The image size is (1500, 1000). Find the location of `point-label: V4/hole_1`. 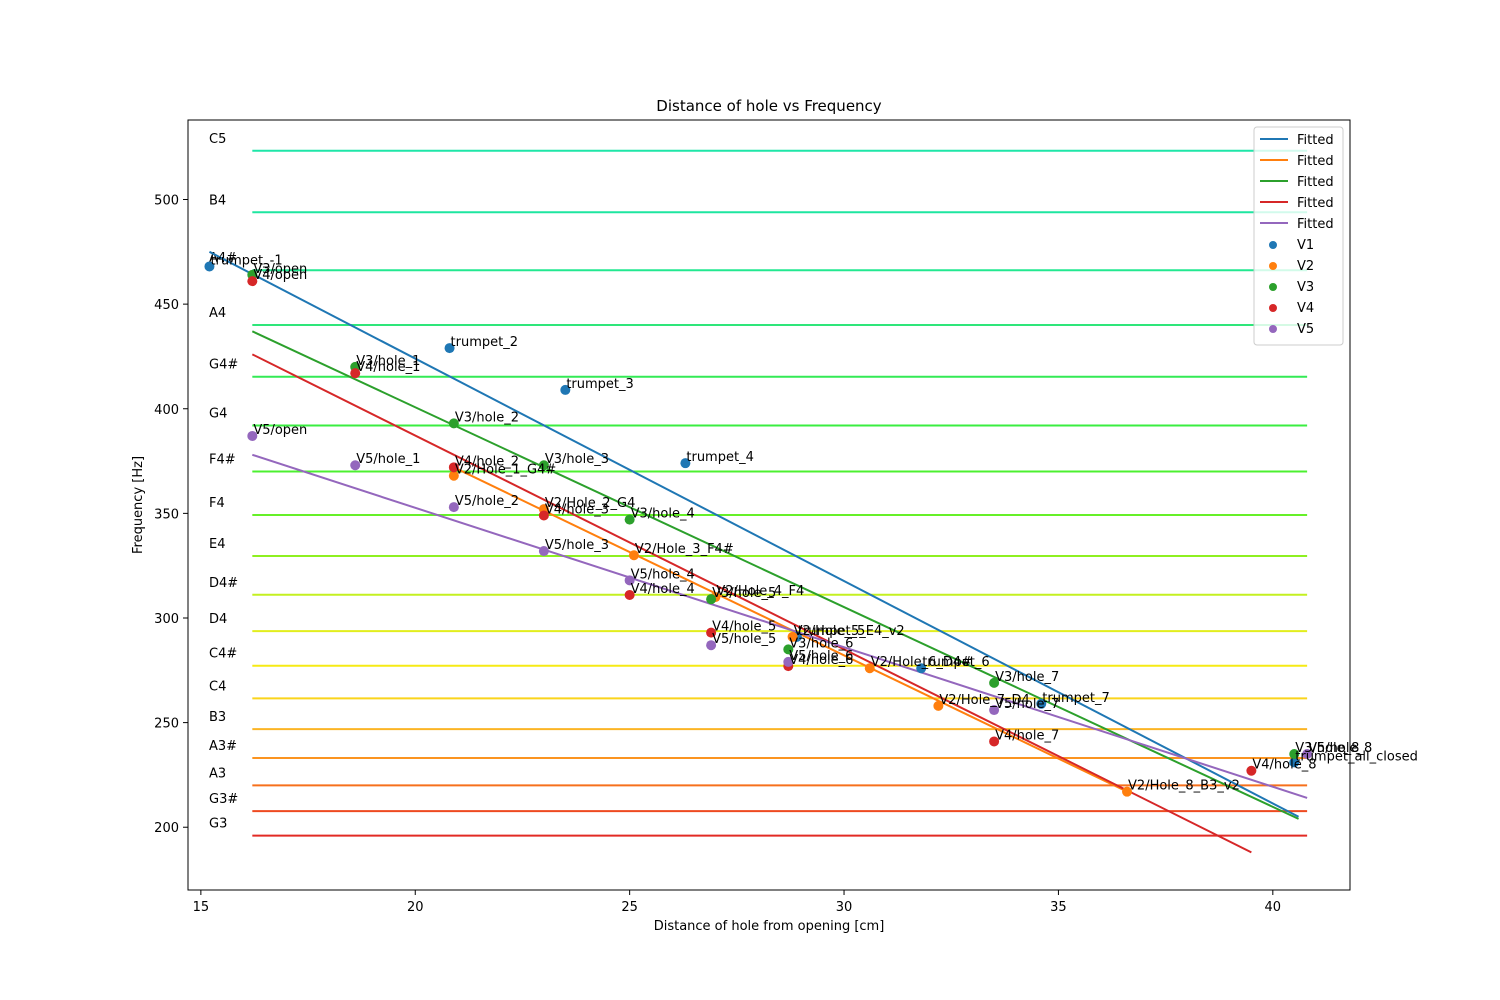

point-label: V4/hole_1 is located at coordinates (388, 367).